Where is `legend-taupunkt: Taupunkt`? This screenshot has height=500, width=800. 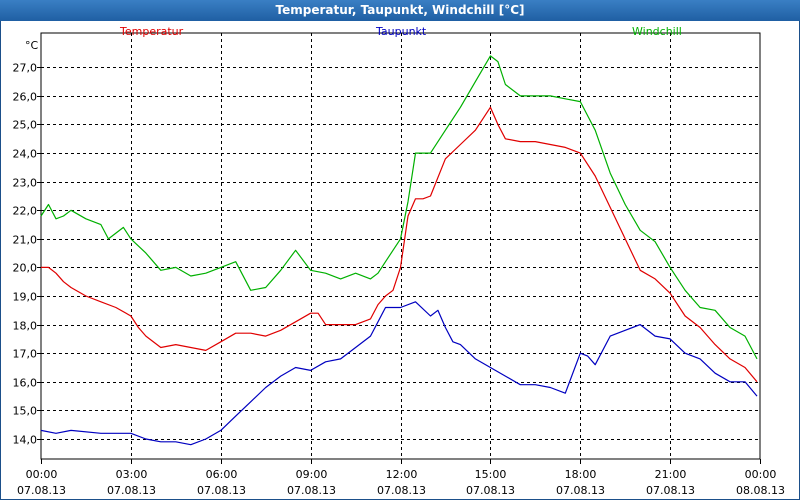
legend-taupunkt: Taupunkt is located at coordinates (401, 31).